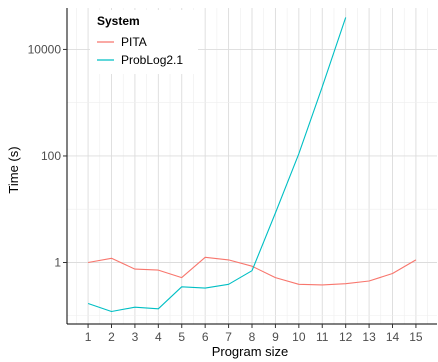 This screenshot has width=438, height=362. What do you see at coordinates (205, 337) in the screenshot?
I see `x-tick-label: 6` at bounding box center [205, 337].